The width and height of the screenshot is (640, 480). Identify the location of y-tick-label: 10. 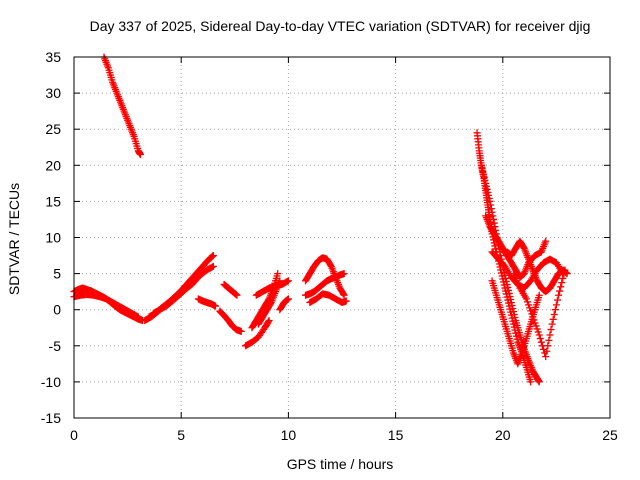
(53, 238).